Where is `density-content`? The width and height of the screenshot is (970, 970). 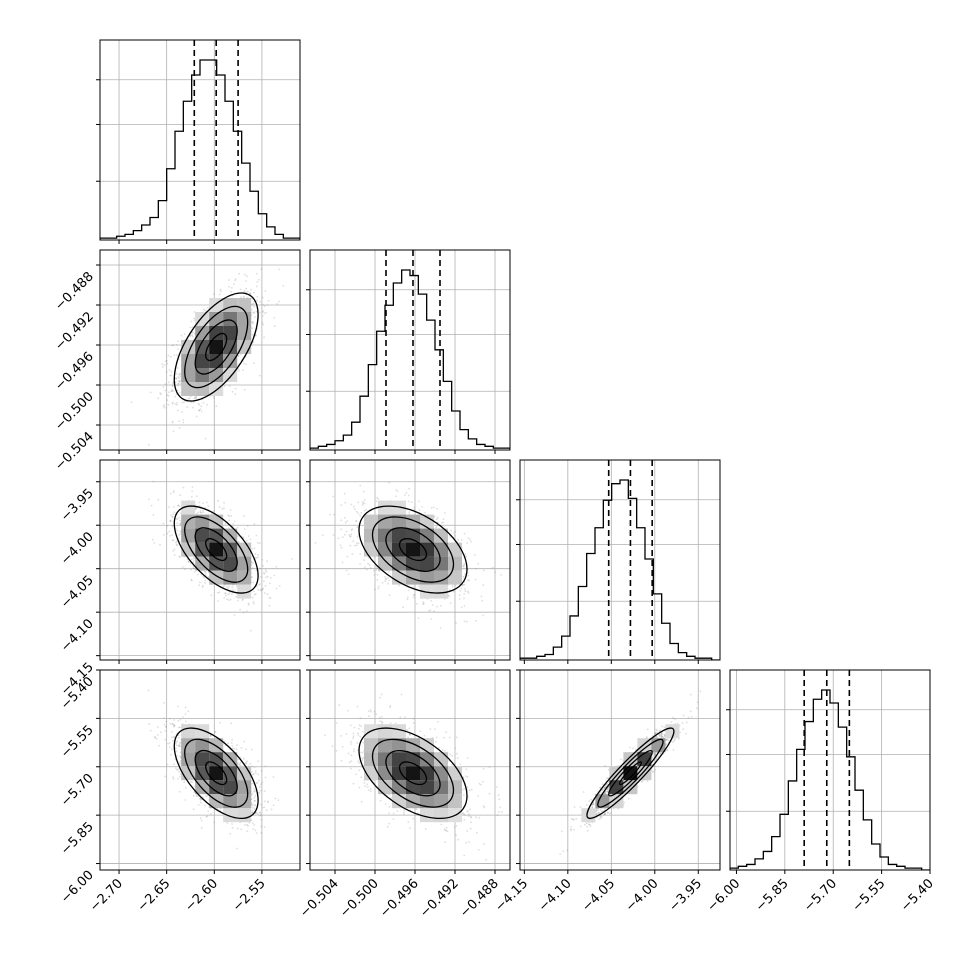 density-content is located at coordinates (207, 357).